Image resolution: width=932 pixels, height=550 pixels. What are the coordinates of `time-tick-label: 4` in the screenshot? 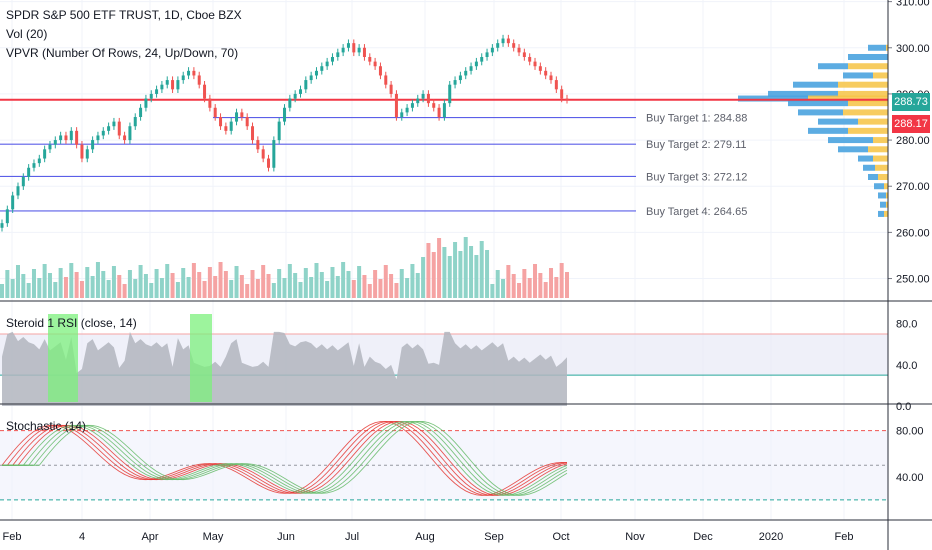 It's located at (82, 537).